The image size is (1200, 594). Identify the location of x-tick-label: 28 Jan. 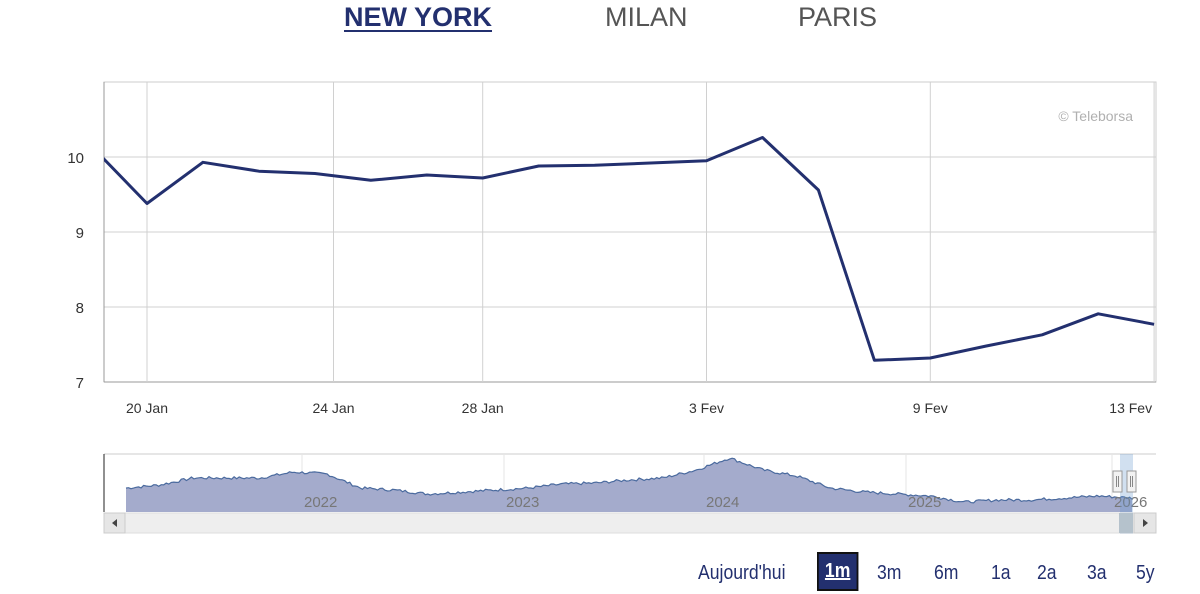
(483, 408).